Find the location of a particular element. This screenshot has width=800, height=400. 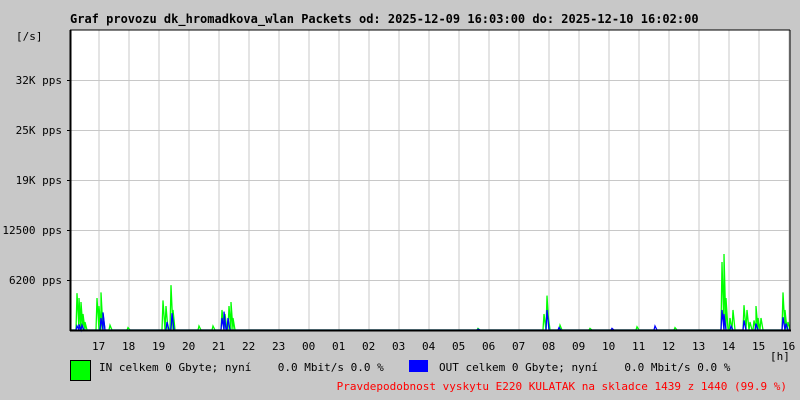

x-tick-label: 23 is located at coordinates (279, 346).